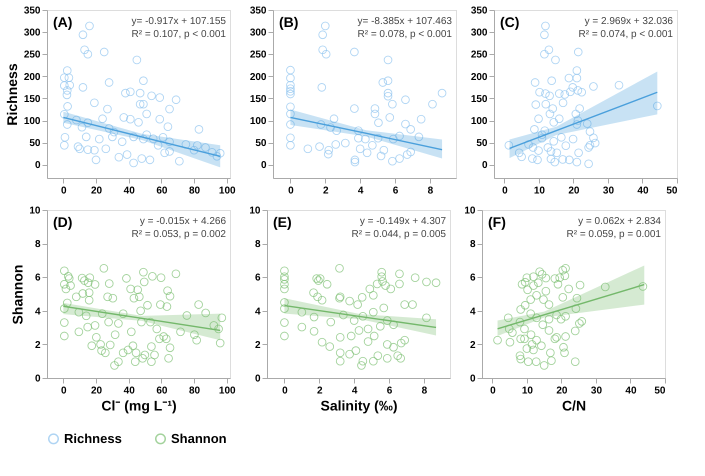 The height and width of the screenshot is (476, 705). Describe the element at coordinates (178, 21) in the screenshot. I see `annotation: y= -0.917x + 107.155` at that location.